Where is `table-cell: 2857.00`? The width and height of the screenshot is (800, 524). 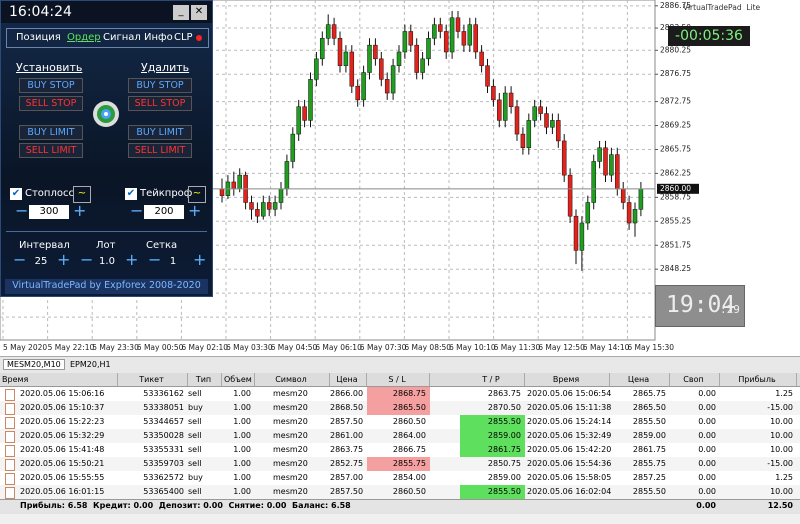 table-cell: 2857.00 is located at coordinates (347, 477).